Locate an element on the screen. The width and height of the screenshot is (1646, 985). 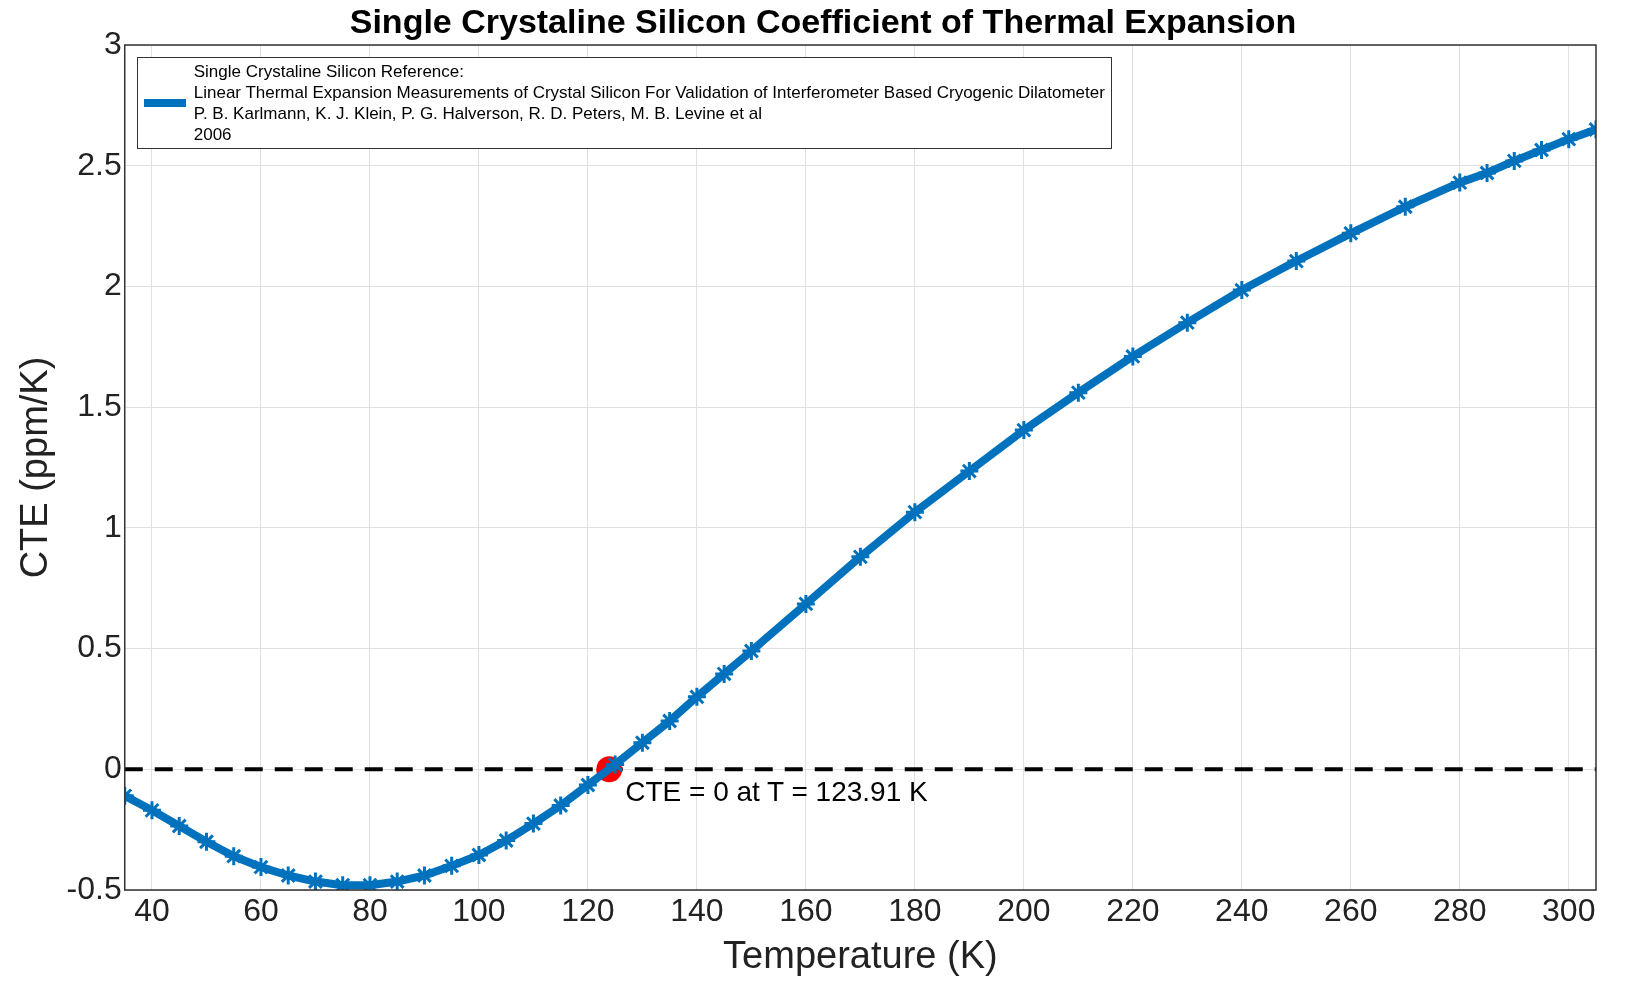
x-axis-title: Temperature (K) is located at coordinates (860, 954).